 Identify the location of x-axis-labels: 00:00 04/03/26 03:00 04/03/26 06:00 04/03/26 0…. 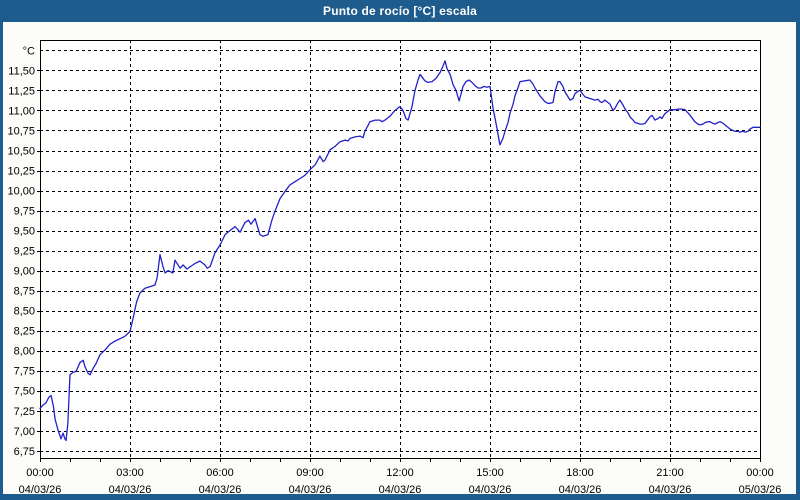
(400, 481).